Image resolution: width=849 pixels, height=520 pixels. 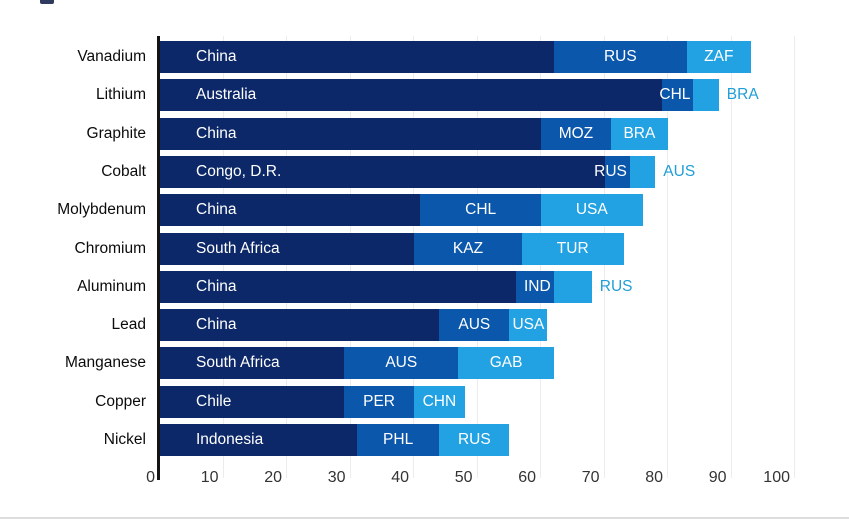 I want to click on x-tick-label-80: 80, so click(x=654, y=477).